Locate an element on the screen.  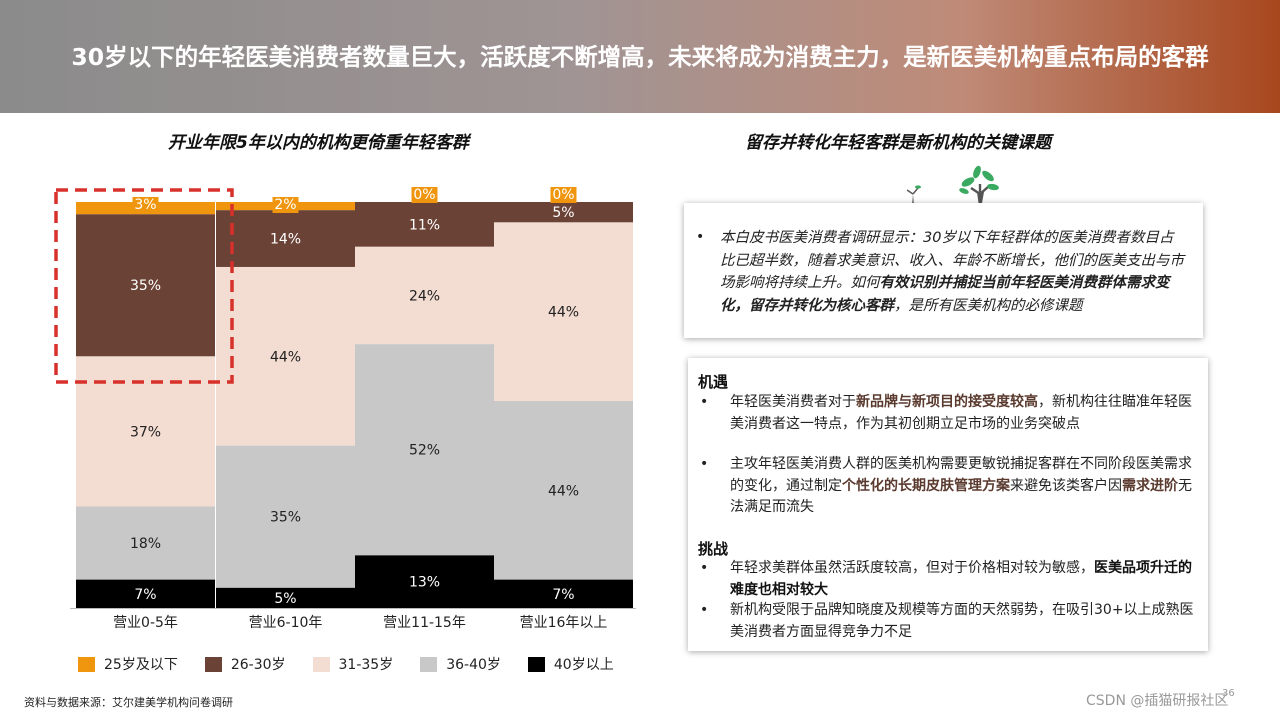
data-label: 24% is located at coordinates (424, 296).